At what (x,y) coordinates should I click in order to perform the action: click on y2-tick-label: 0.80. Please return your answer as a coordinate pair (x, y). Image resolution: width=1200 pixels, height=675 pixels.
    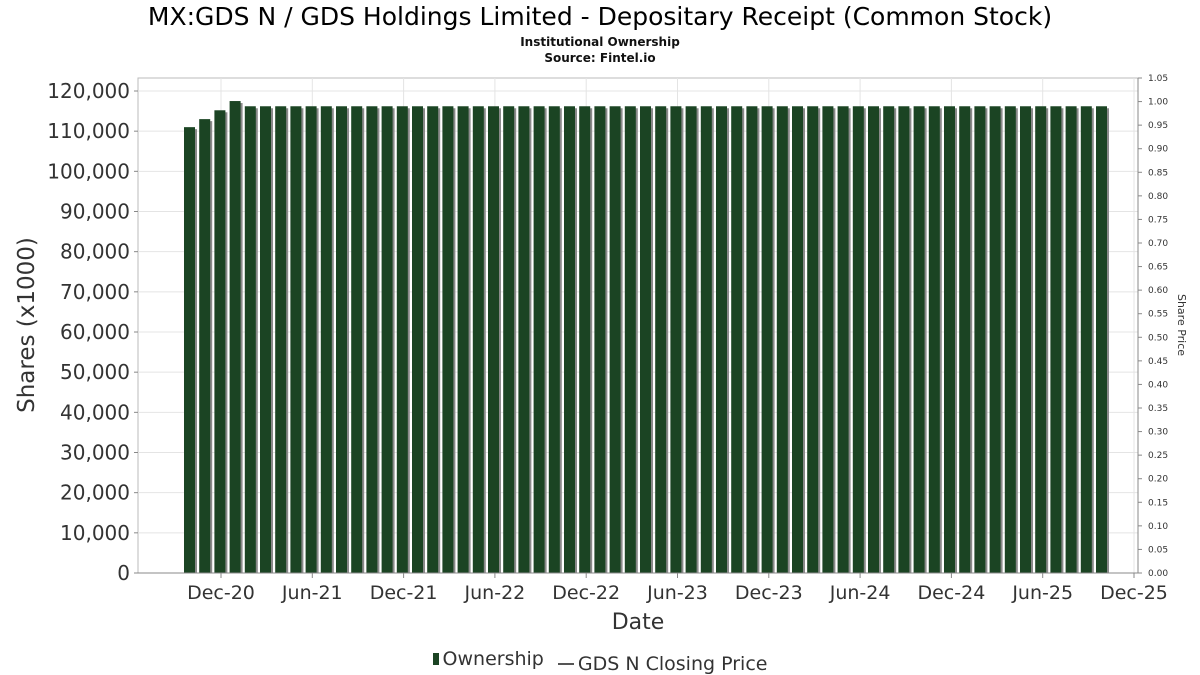
    Looking at the image, I should click on (1158, 197).